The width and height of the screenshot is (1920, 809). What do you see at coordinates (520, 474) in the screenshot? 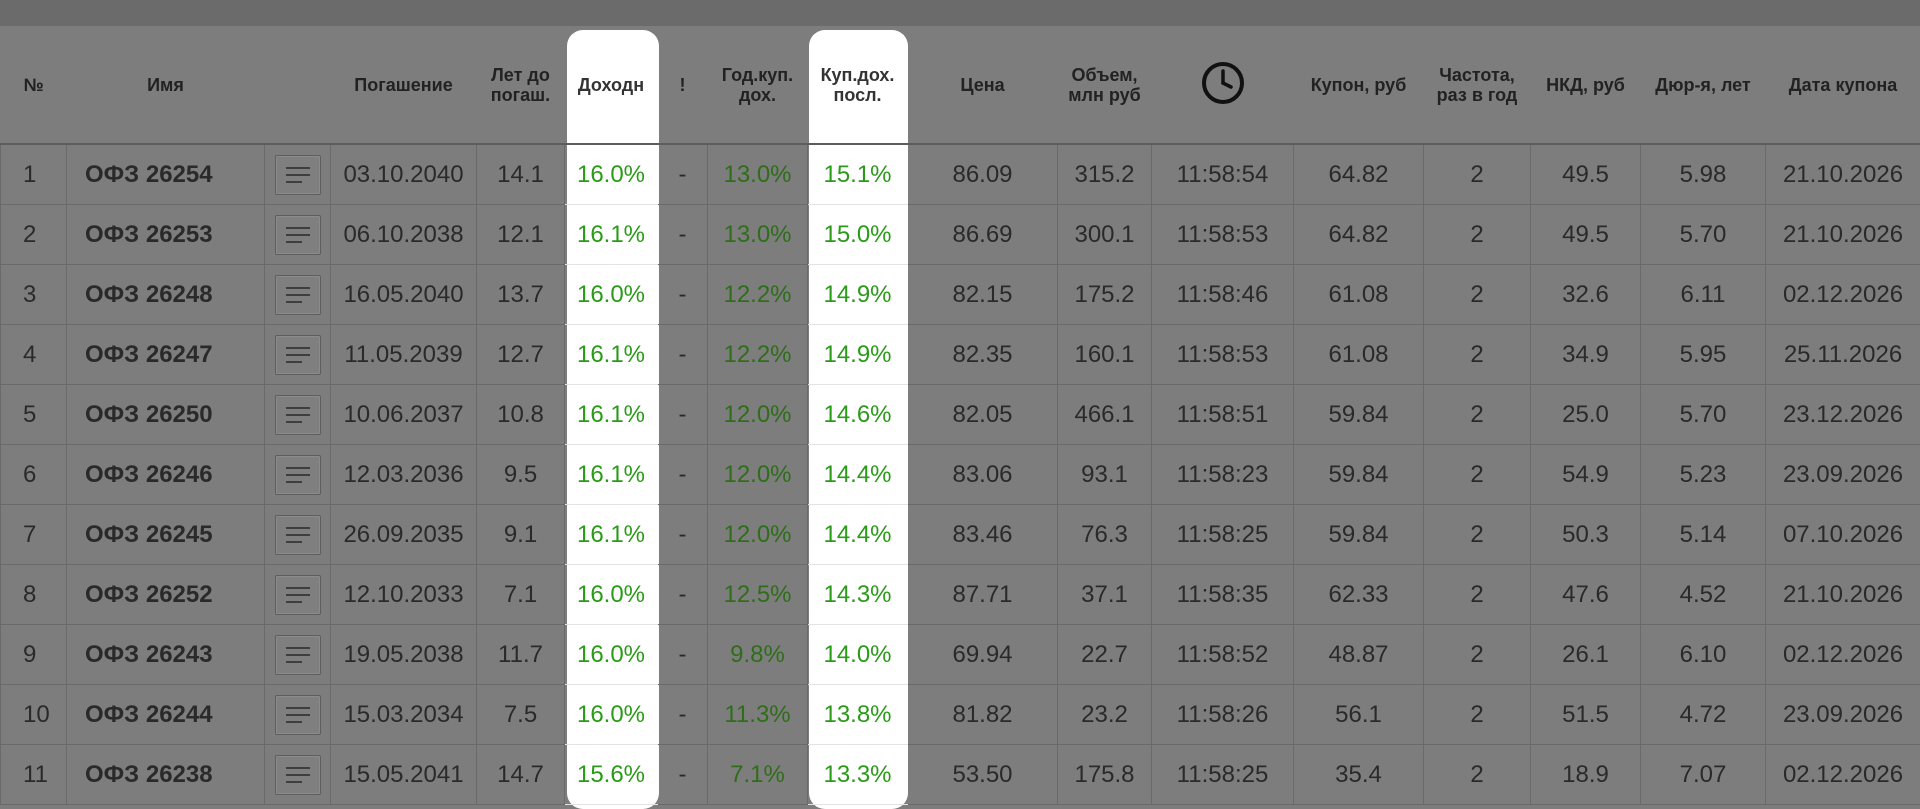
I see `cell-years-value: 9.5` at bounding box center [520, 474].